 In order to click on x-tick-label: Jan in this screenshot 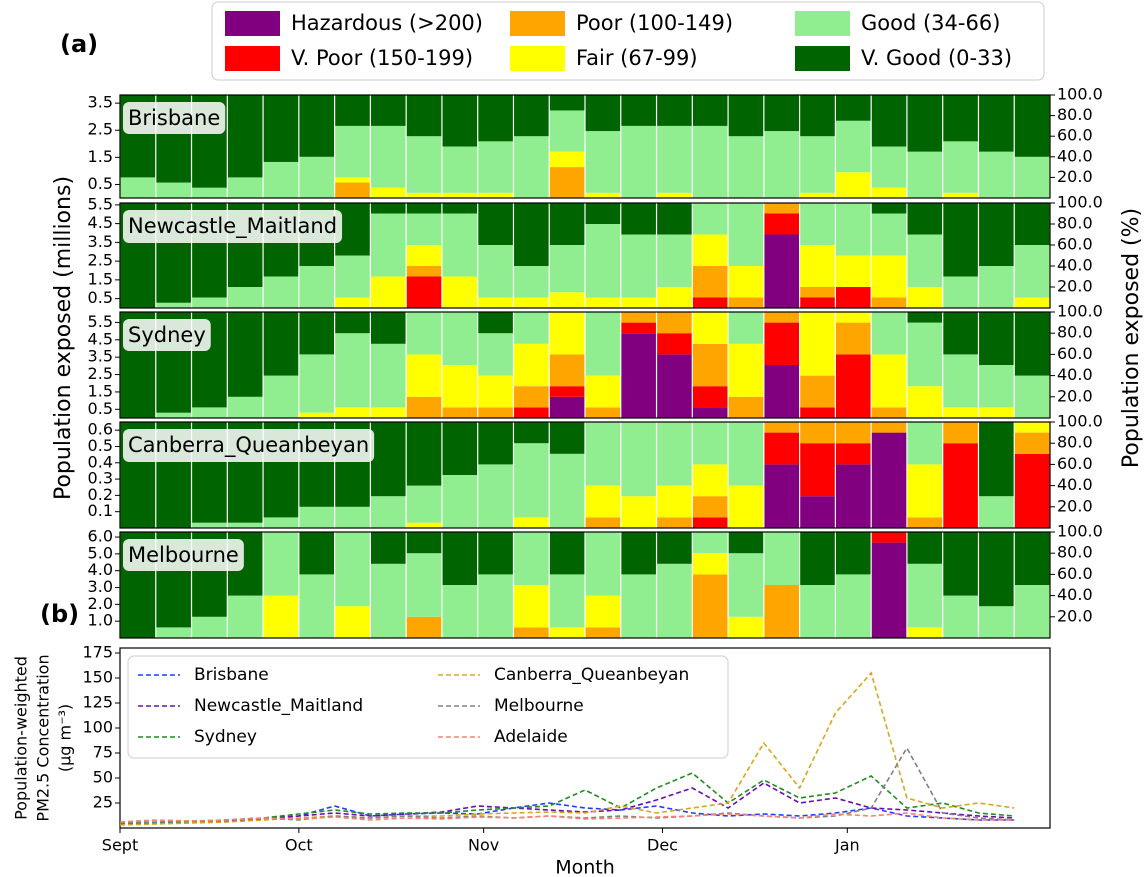, I will do `click(847, 845)`.